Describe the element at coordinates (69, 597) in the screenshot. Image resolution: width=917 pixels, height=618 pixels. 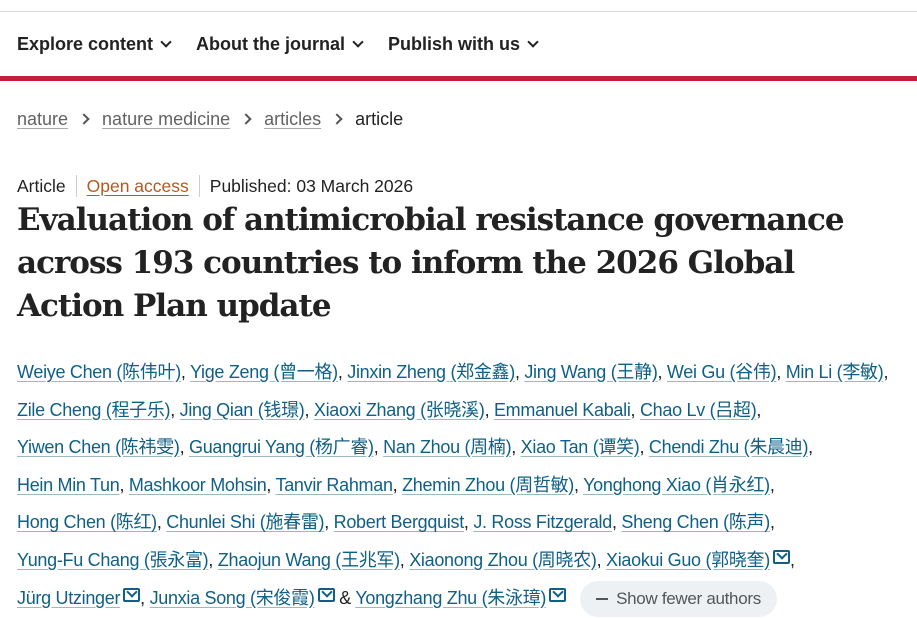
I see `author-link: Jürg Utzinger` at that location.